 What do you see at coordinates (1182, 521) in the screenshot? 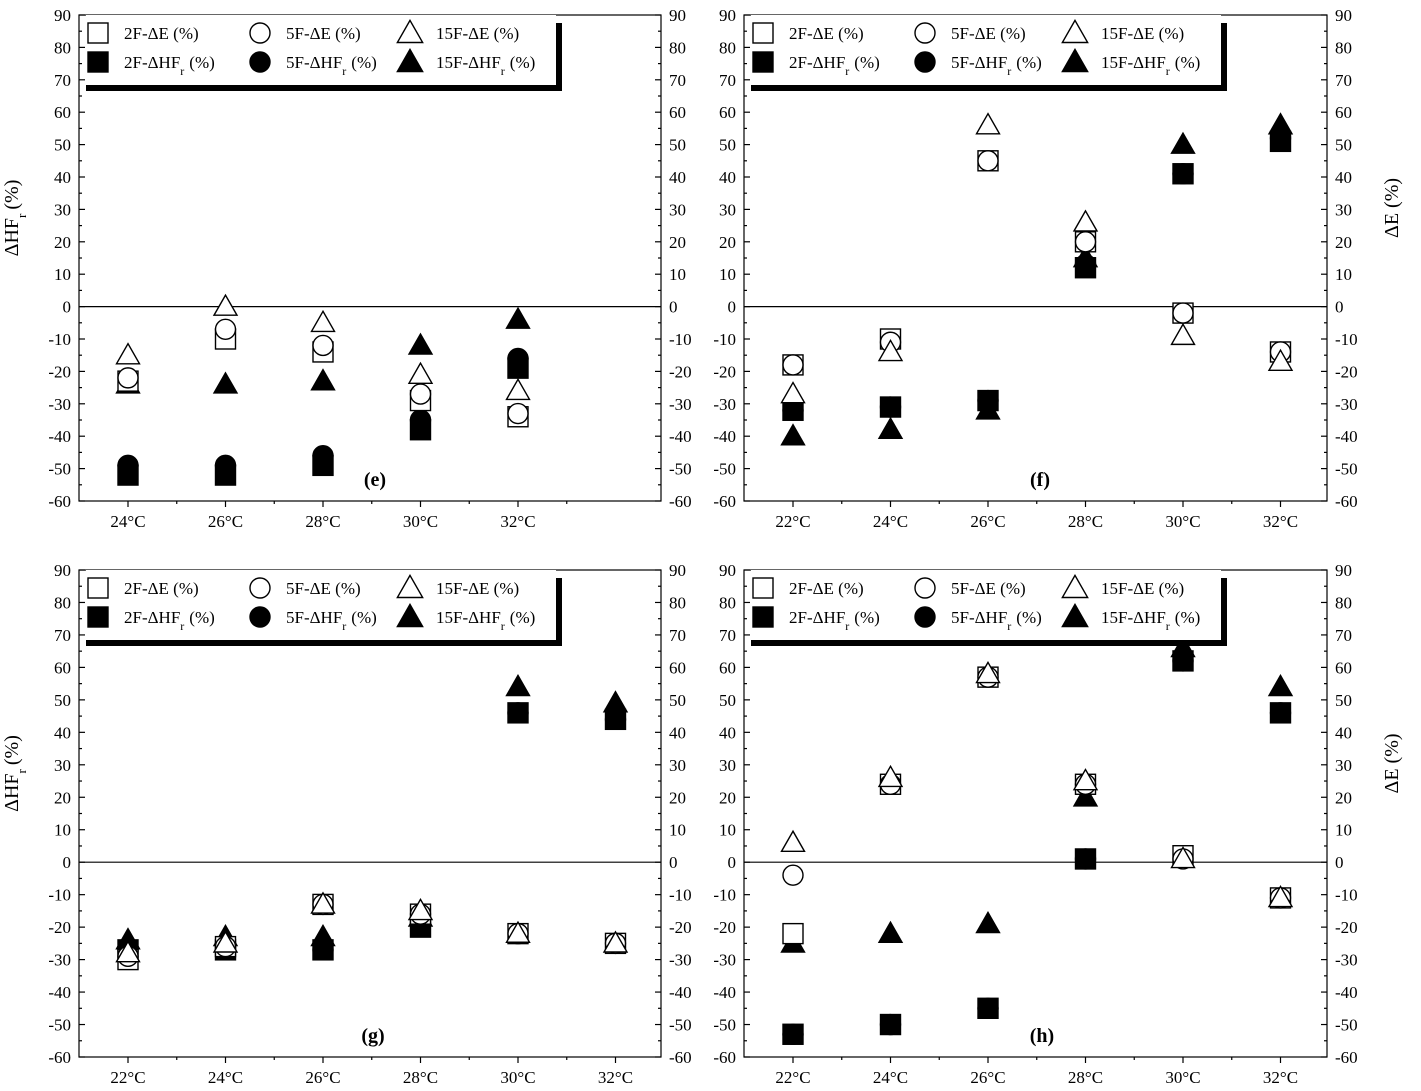
I see `x-tick-label: 30°C` at bounding box center [1182, 521].